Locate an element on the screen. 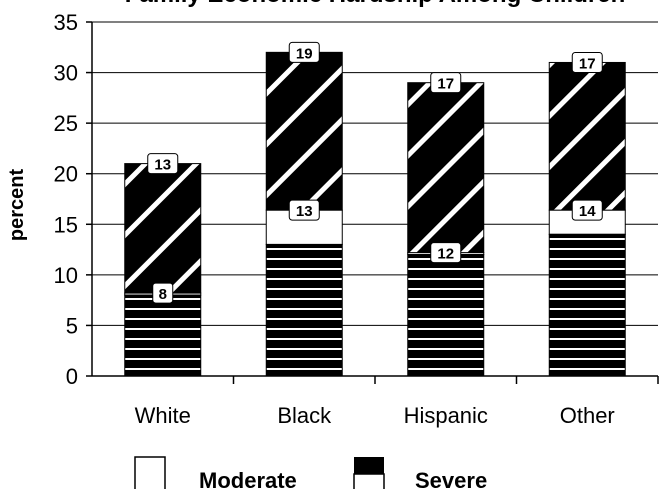 The height and width of the screenshot is (489, 665). y-tick-label: 0 is located at coordinates (72, 376).